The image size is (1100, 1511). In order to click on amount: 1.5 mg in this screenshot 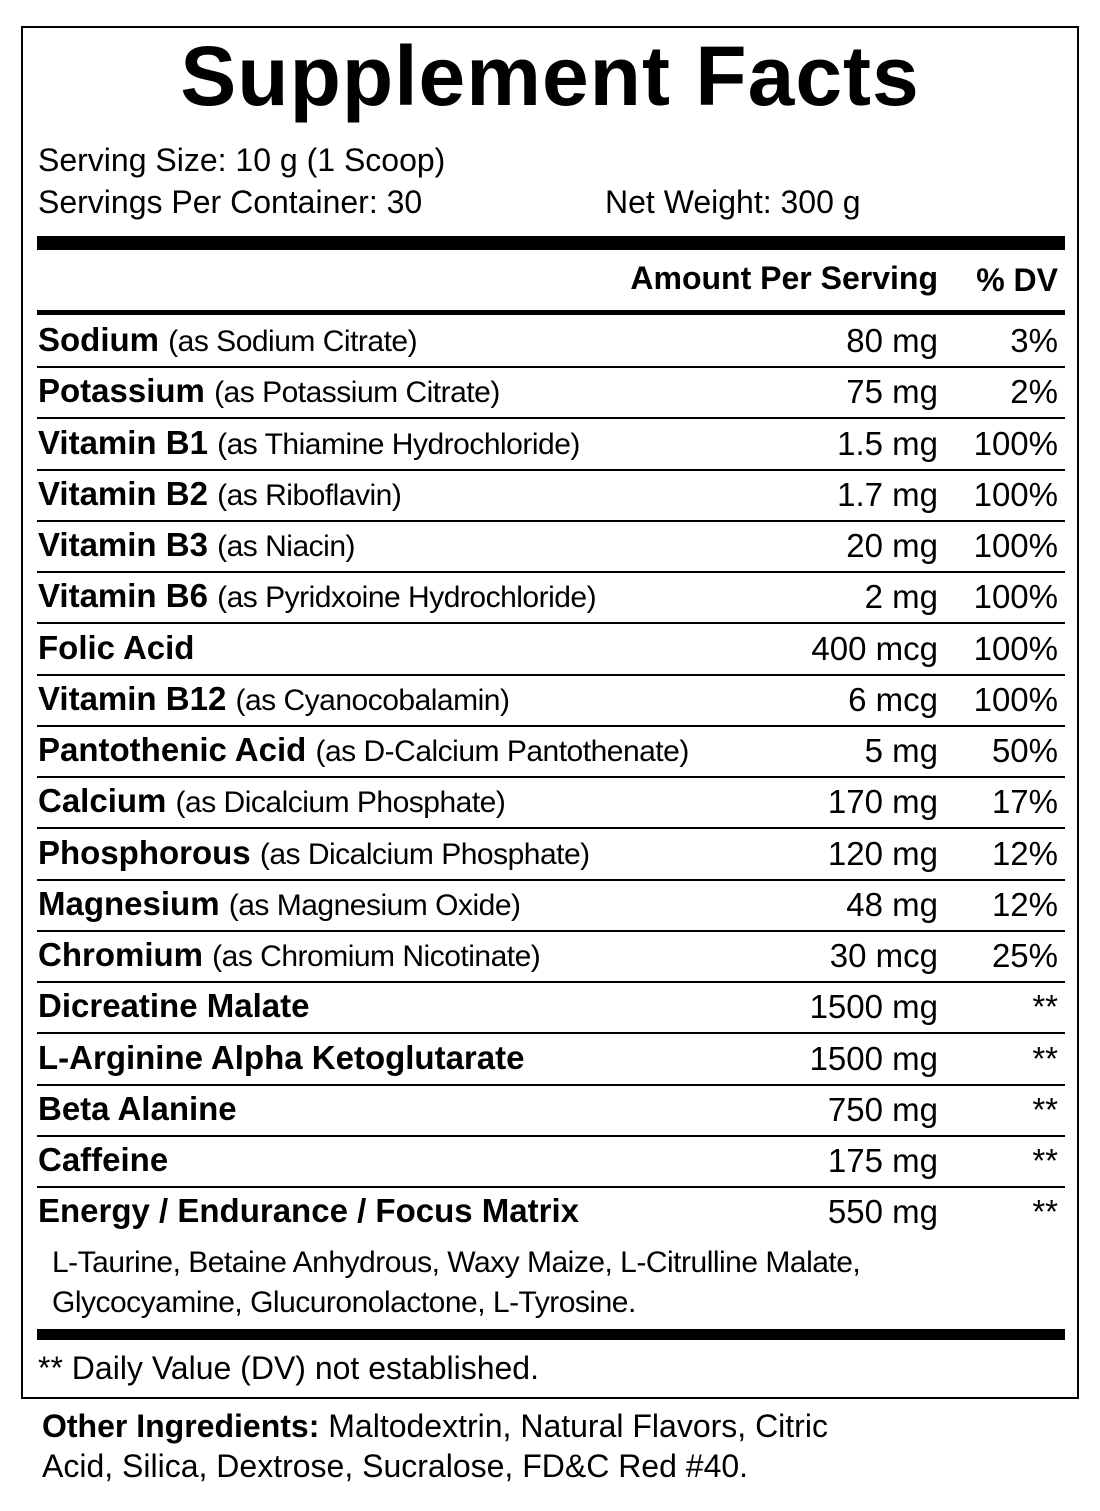, I will do `click(887, 443)`.